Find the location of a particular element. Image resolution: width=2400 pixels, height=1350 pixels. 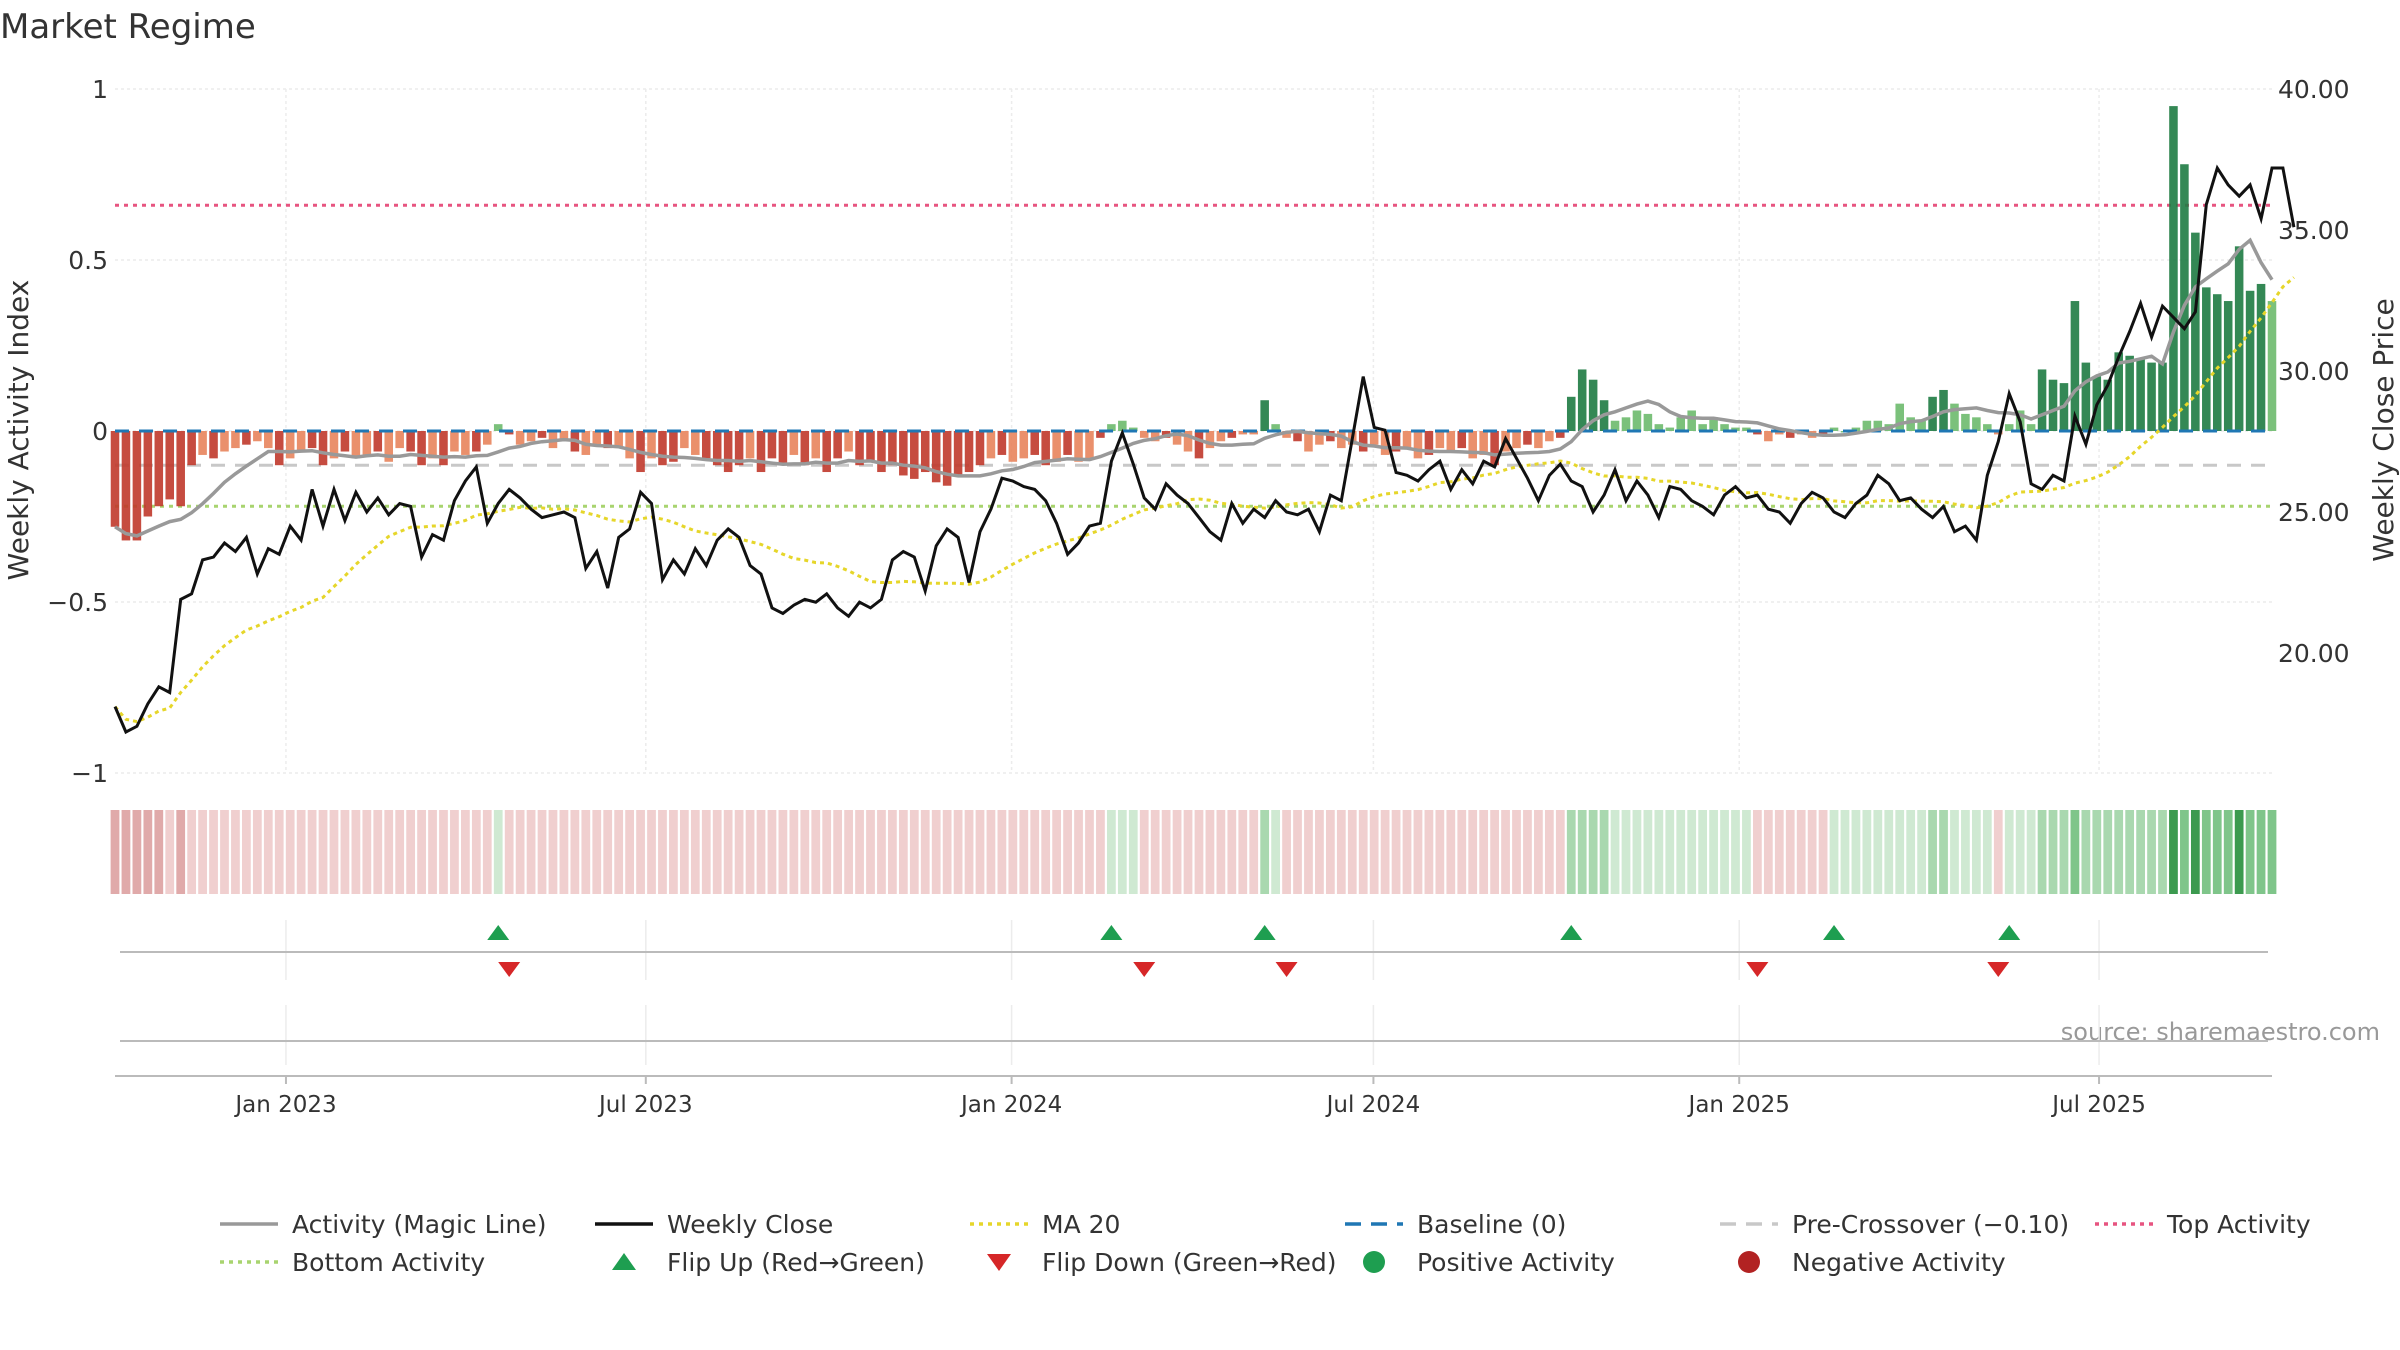

legend-label: Activity (Magic Line) is located at coordinates (419, 1224).